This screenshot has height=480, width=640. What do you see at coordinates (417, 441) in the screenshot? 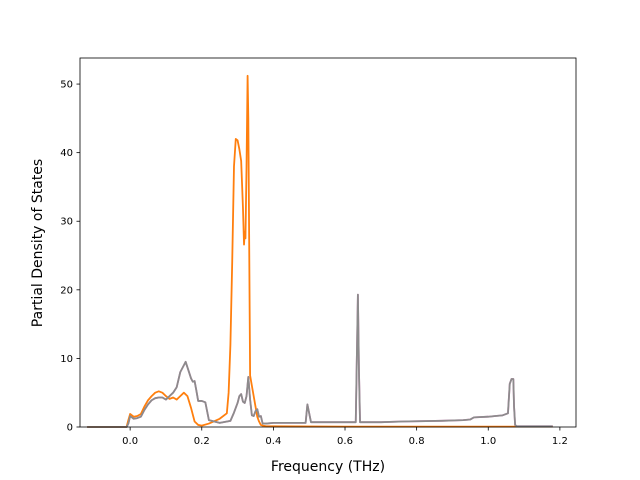
I see `x-tick-label: 0.8` at bounding box center [417, 441].